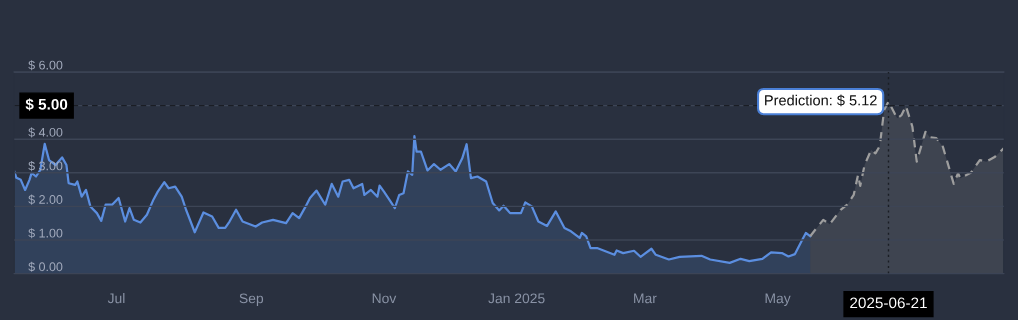  What do you see at coordinates (251, 299) in the screenshot?
I see `x-tick-label: Sep` at bounding box center [251, 299].